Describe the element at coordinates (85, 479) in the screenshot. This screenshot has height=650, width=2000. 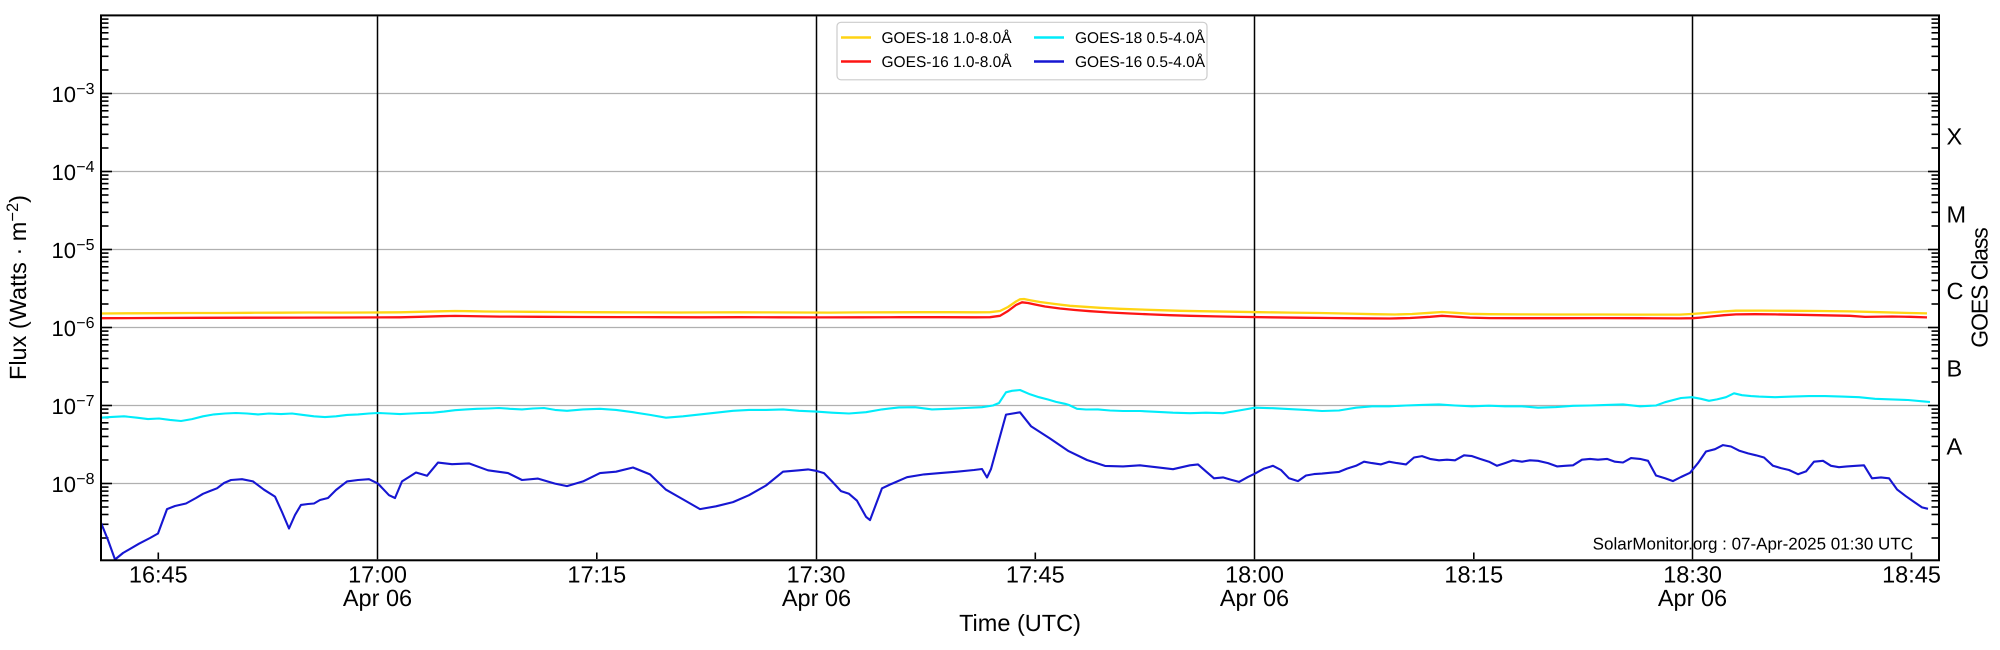
I see `svg-text: −8` at that location.